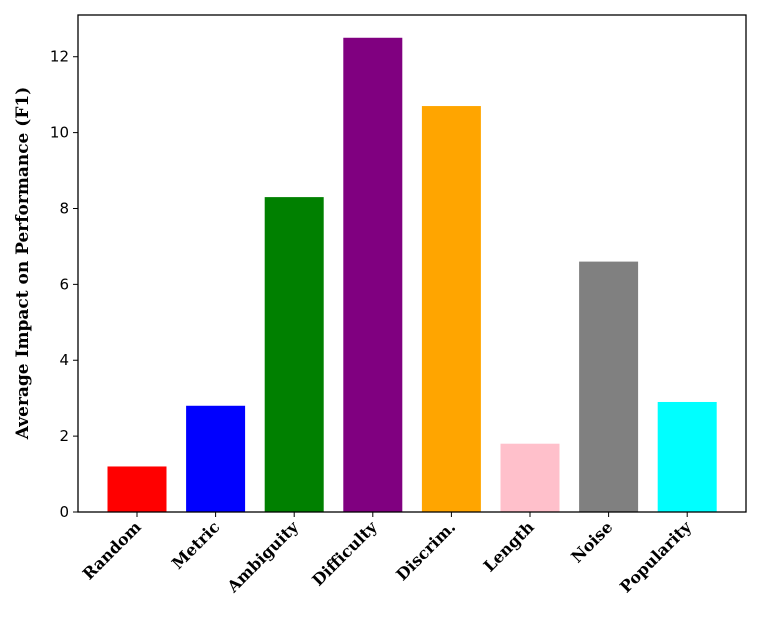 The image size is (762, 630). What do you see at coordinates (216, 458) in the screenshot?
I see `bar-metric` at bounding box center [216, 458].